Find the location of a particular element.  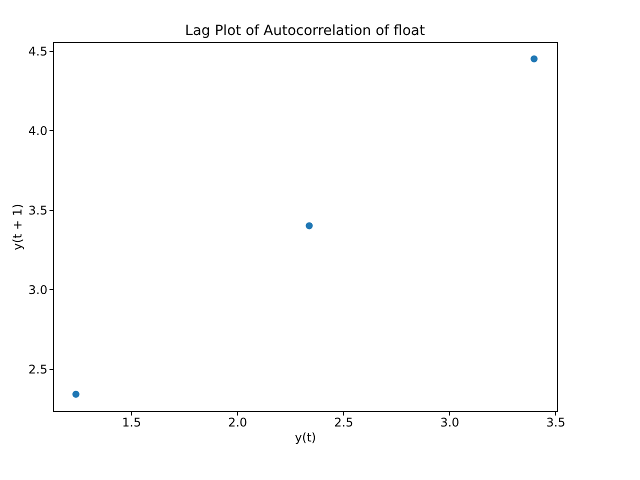

x-tick-label: 2.5 is located at coordinates (344, 423).